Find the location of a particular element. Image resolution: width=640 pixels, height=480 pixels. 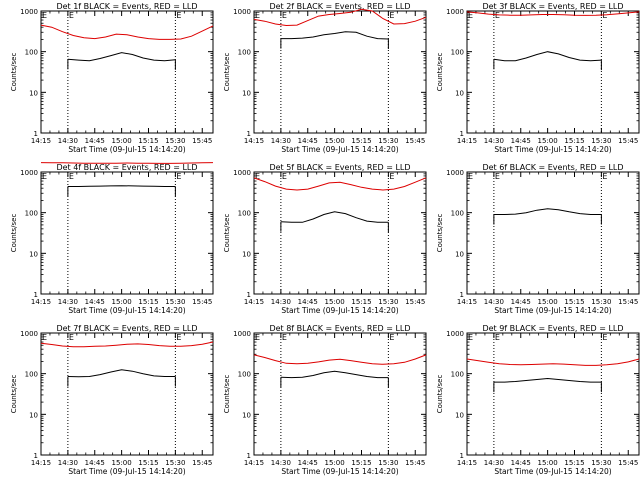

panel-title: Det 2f BLACK = Events, RED = LLD is located at coordinates (339, 6).